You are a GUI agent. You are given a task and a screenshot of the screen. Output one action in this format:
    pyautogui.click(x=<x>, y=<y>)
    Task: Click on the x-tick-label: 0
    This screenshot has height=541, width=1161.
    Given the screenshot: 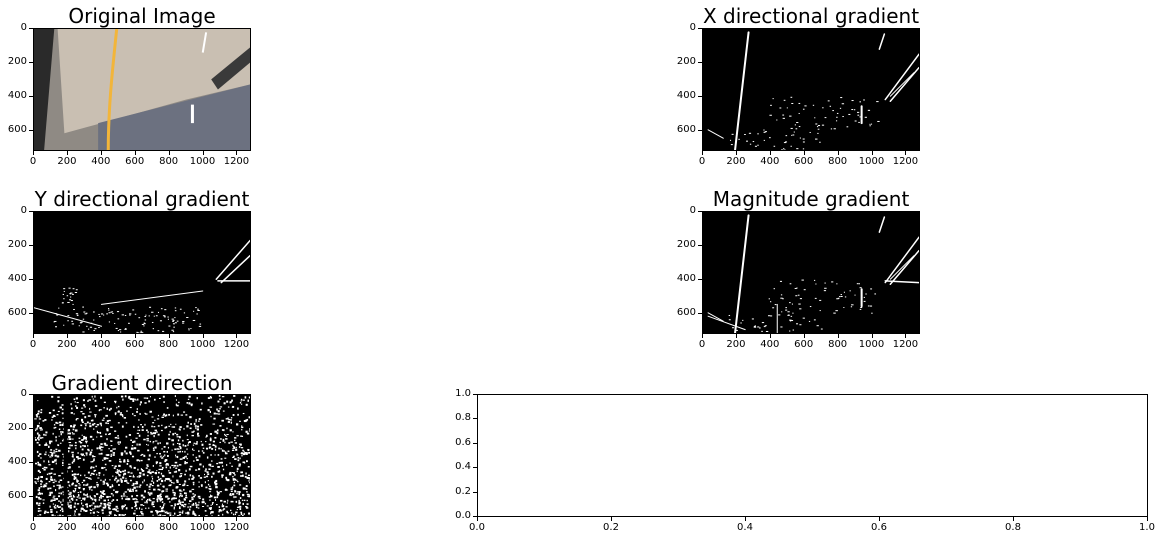 What is the action you would take?
    pyautogui.click(x=702, y=161)
    